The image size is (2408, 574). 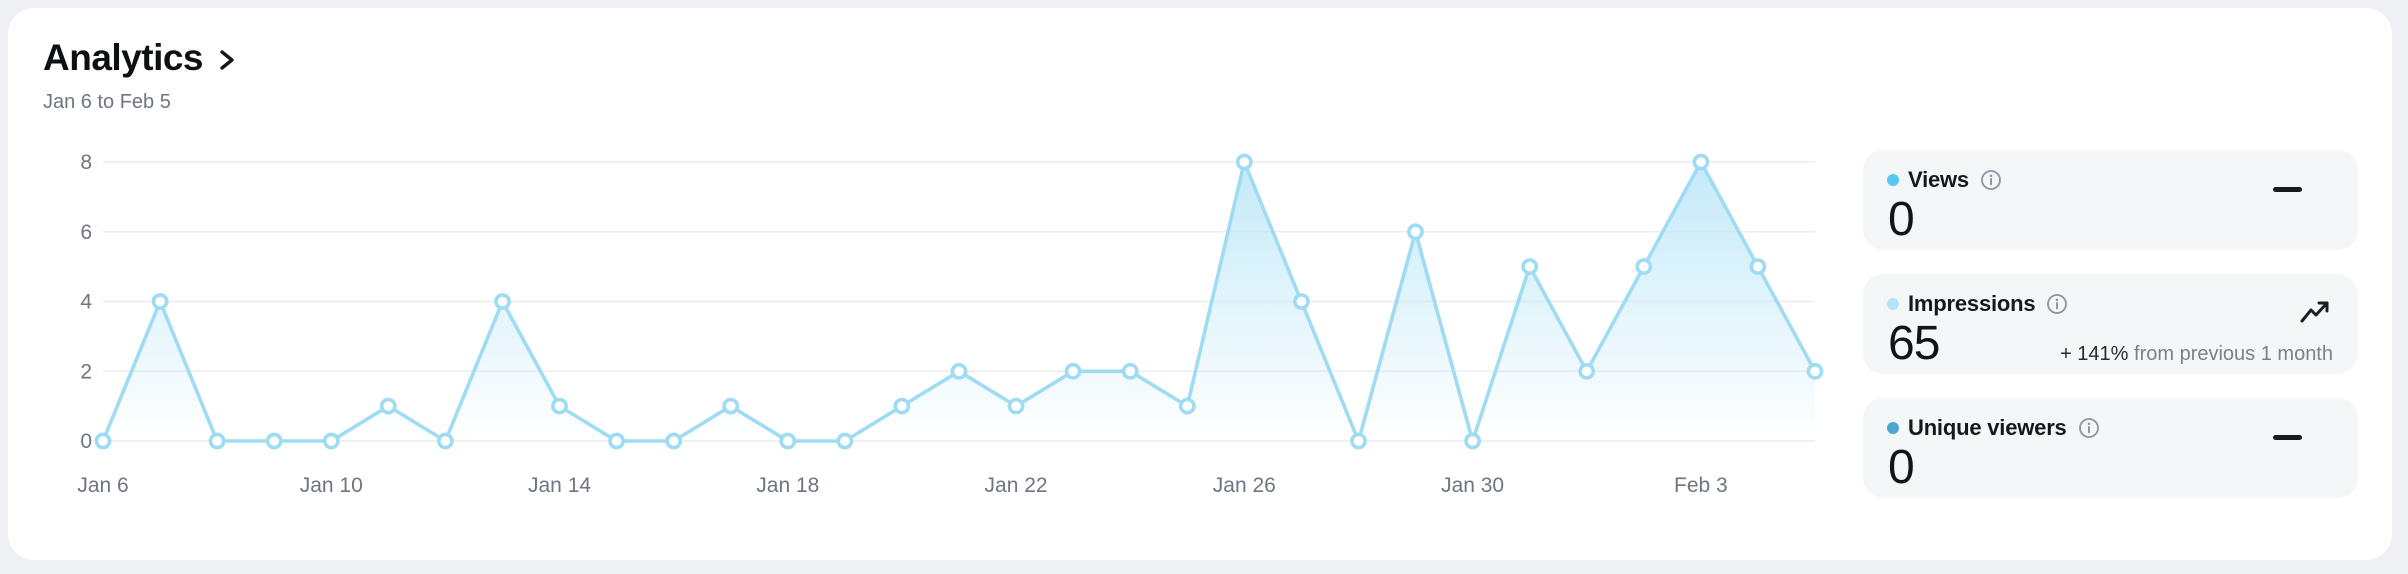 I want to click on y-axis-tick-label: 0, so click(x=86, y=441).